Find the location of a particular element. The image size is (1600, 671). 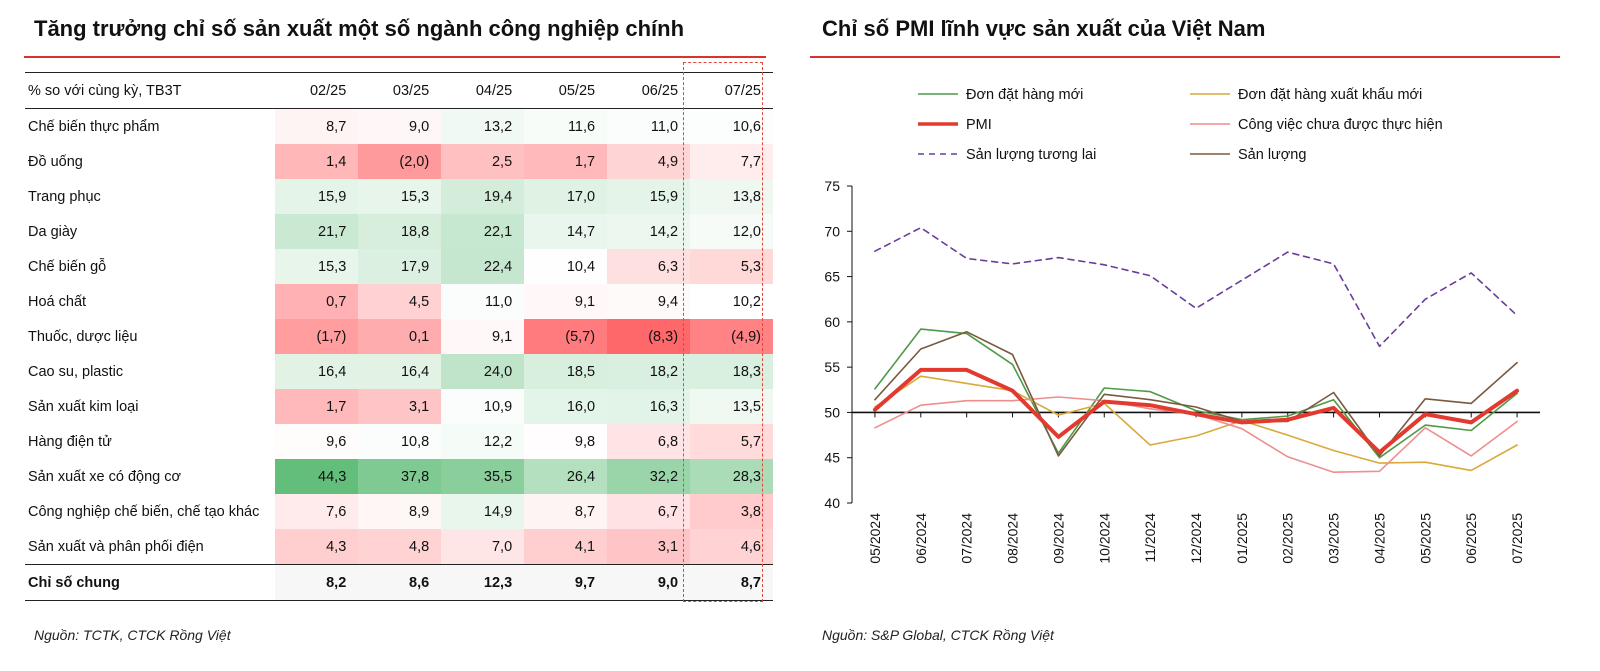

total-cell: 9,7 is located at coordinates (566, 582).